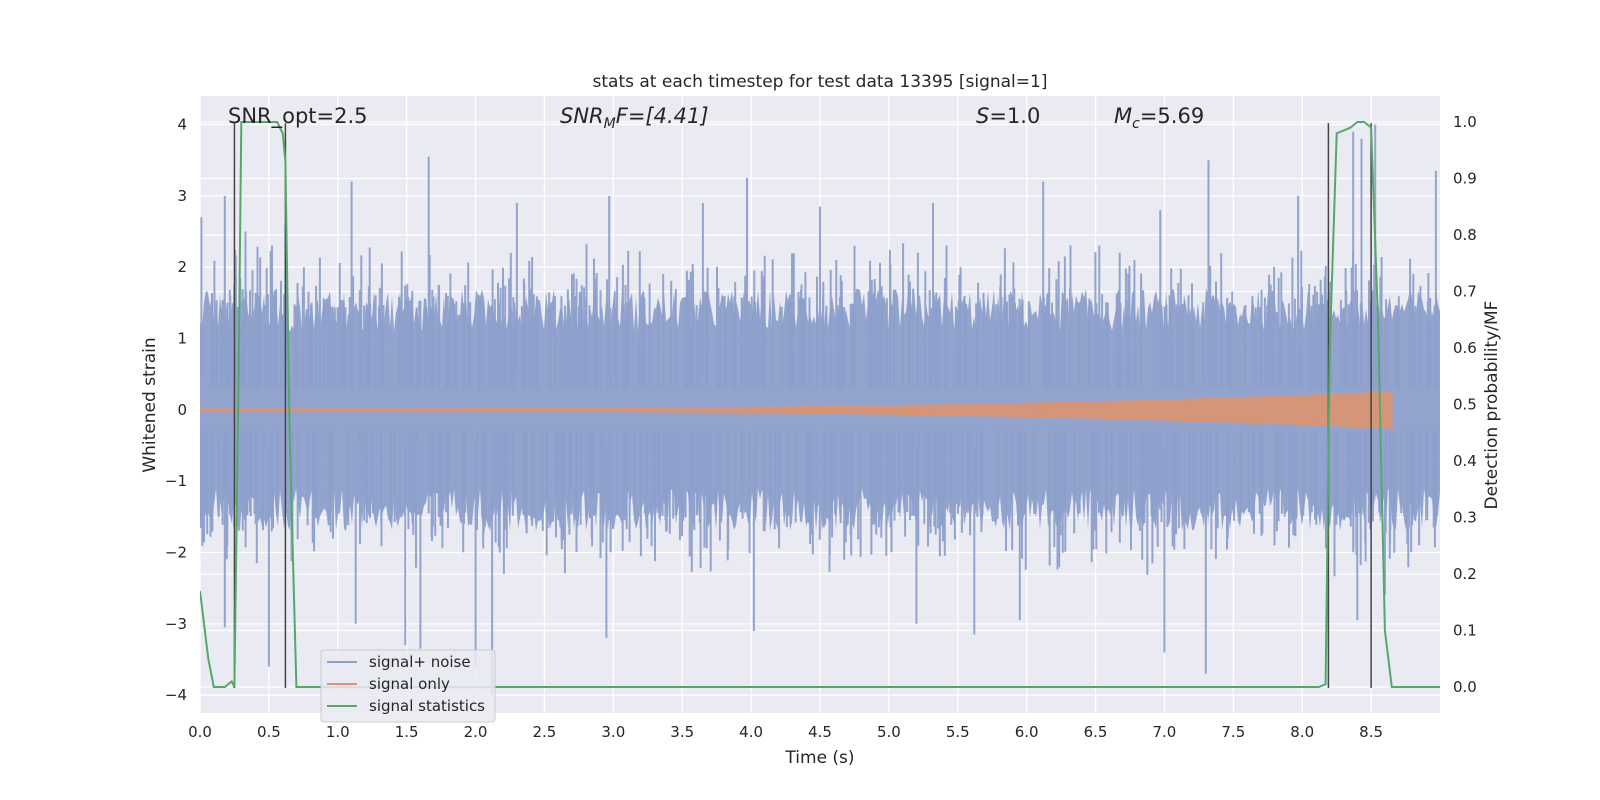 The width and height of the screenshot is (1600, 800). Describe the element at coordinates (1302, 732) in the screenshot. I see `x-tick-label: 8.0` at that location.